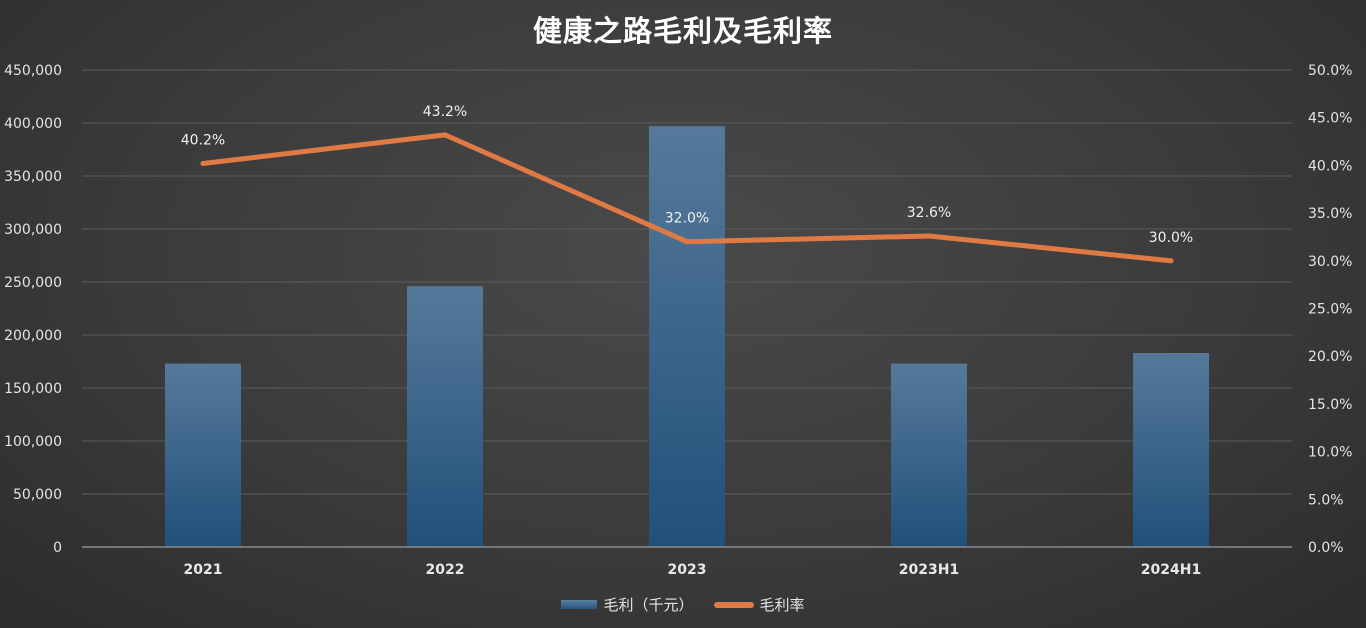 The width and height of the screenshot is (1366, 628). I want to click on line-data-label: 43.2%, so click(445, 112).